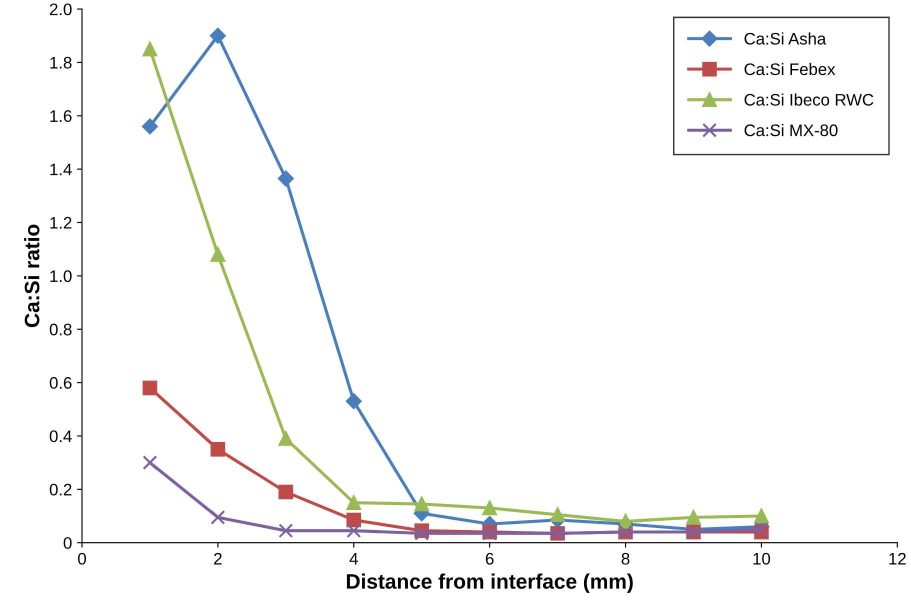 The image size is (911, 603). What do you see at coordinates (489, 583) in the screenshot?
I see `x-axis-title: Distance from interface (mm)` at bounding box center [489, 583].